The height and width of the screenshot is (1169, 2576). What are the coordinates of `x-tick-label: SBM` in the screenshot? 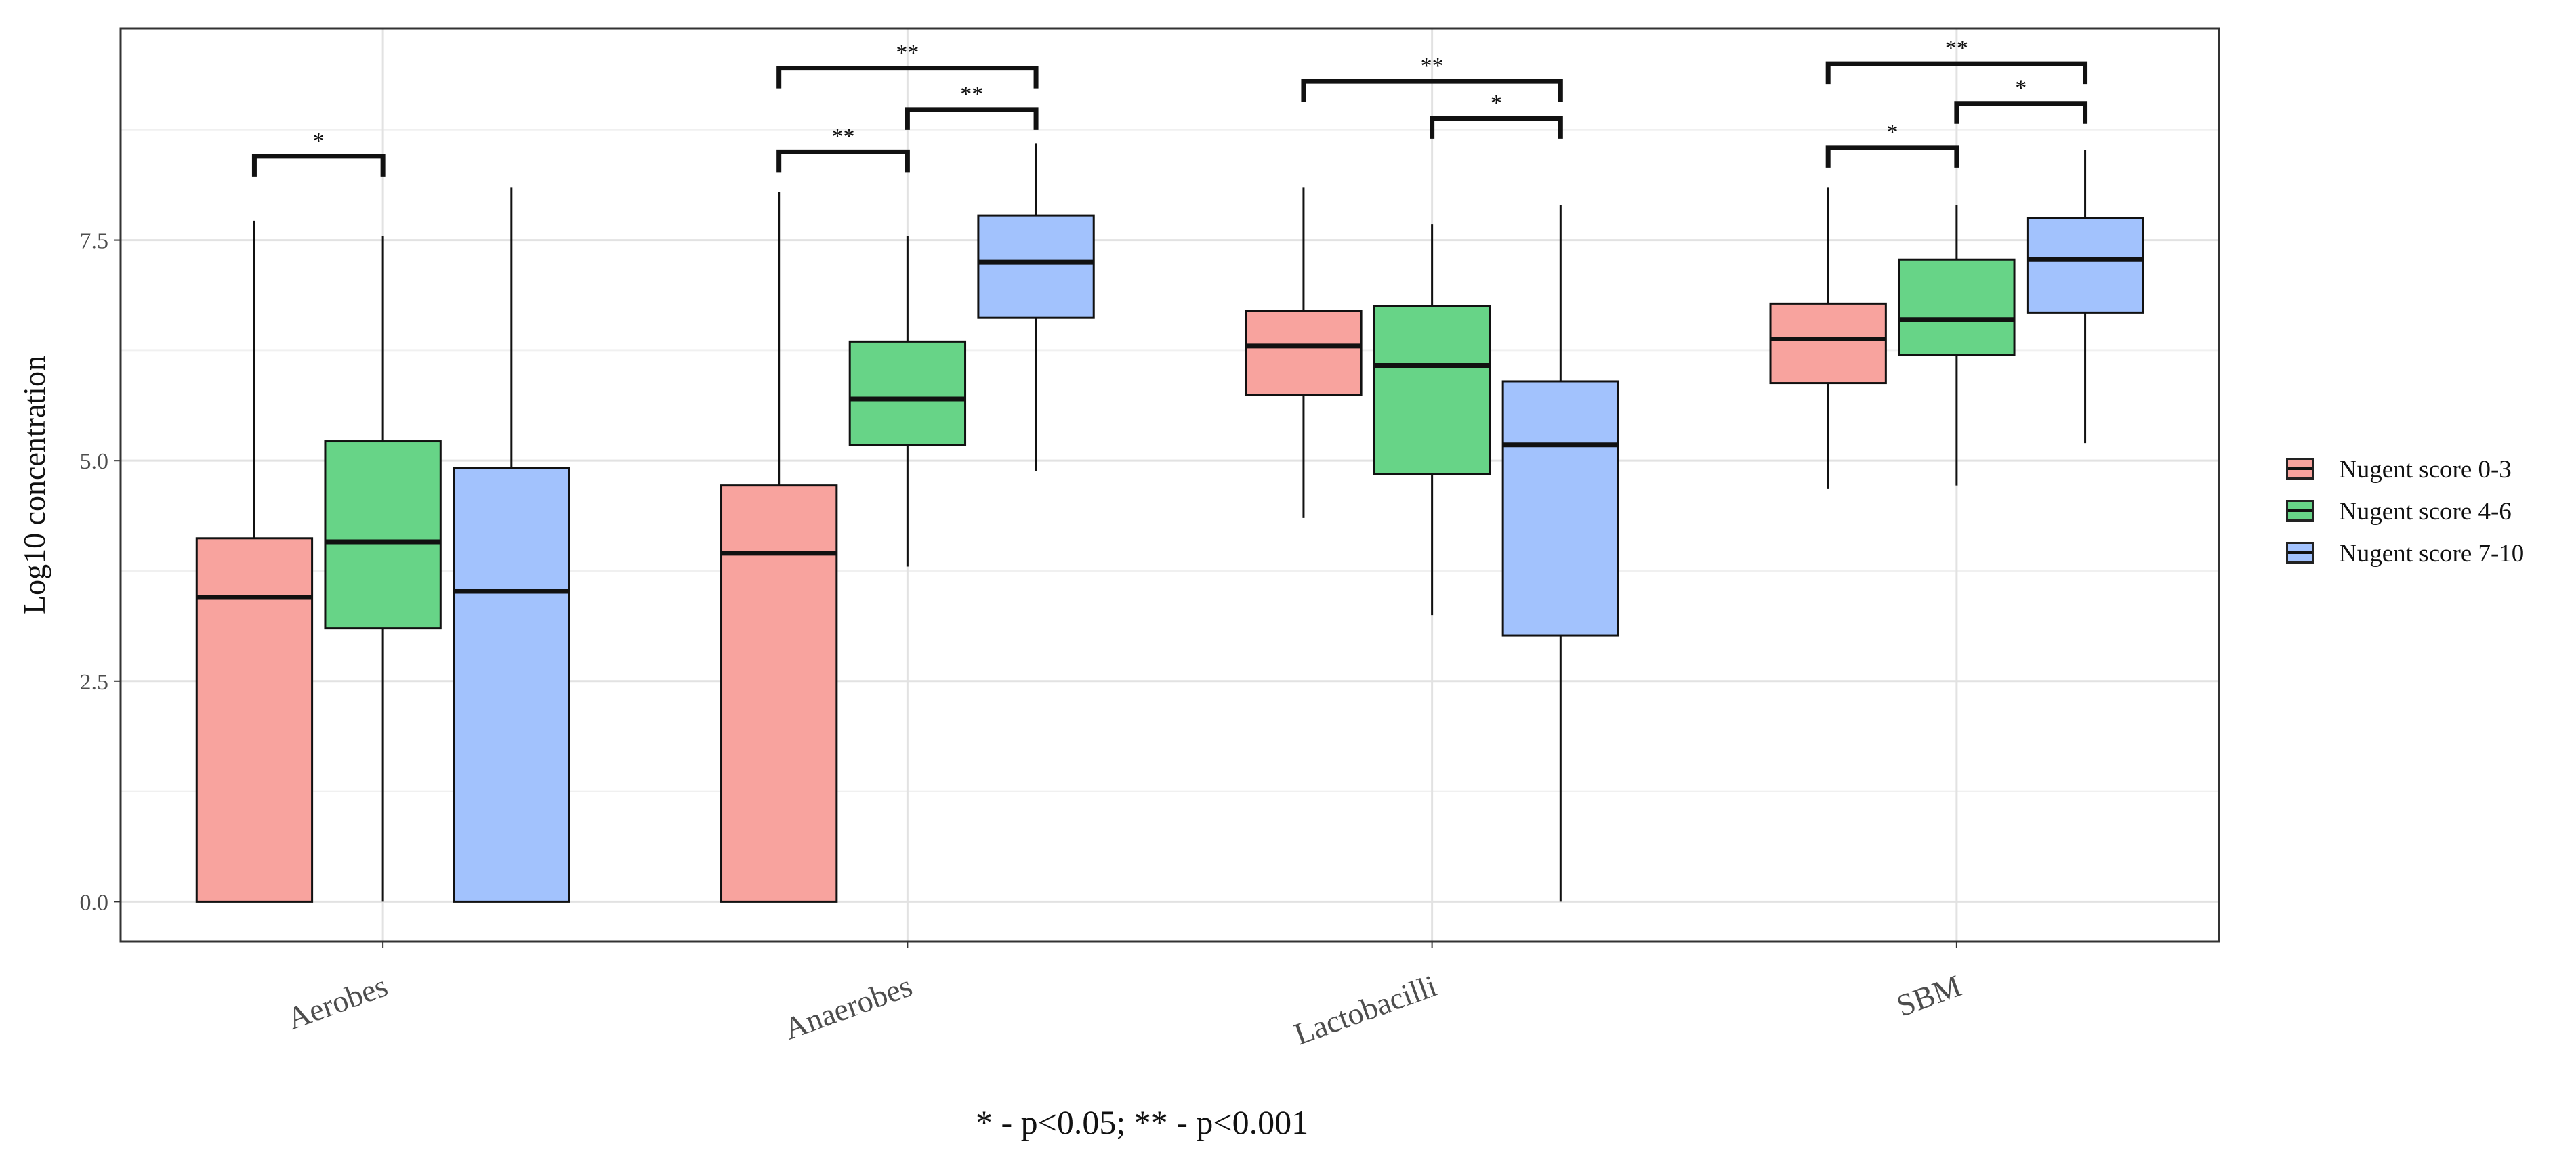 It's located at (1929, 995).